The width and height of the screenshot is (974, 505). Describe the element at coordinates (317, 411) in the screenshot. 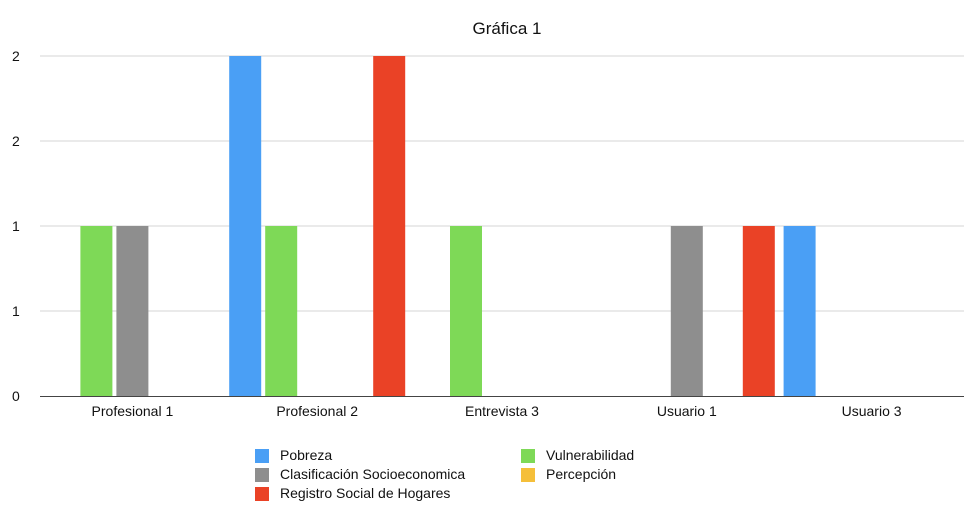

I see `x-tick-label: Profesional 2` at that location.